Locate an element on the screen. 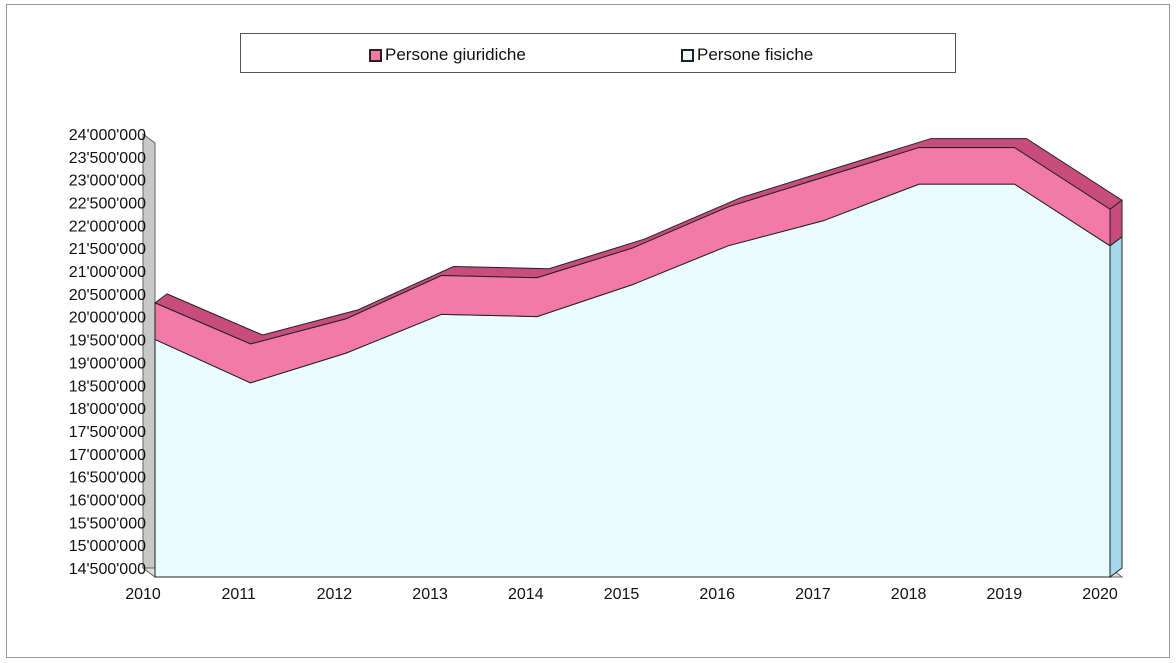 The width and height of the screenshot is (1176, 663). legend-item-persone-fisiche: Persone fisiche is located at coordinates (747, 55).